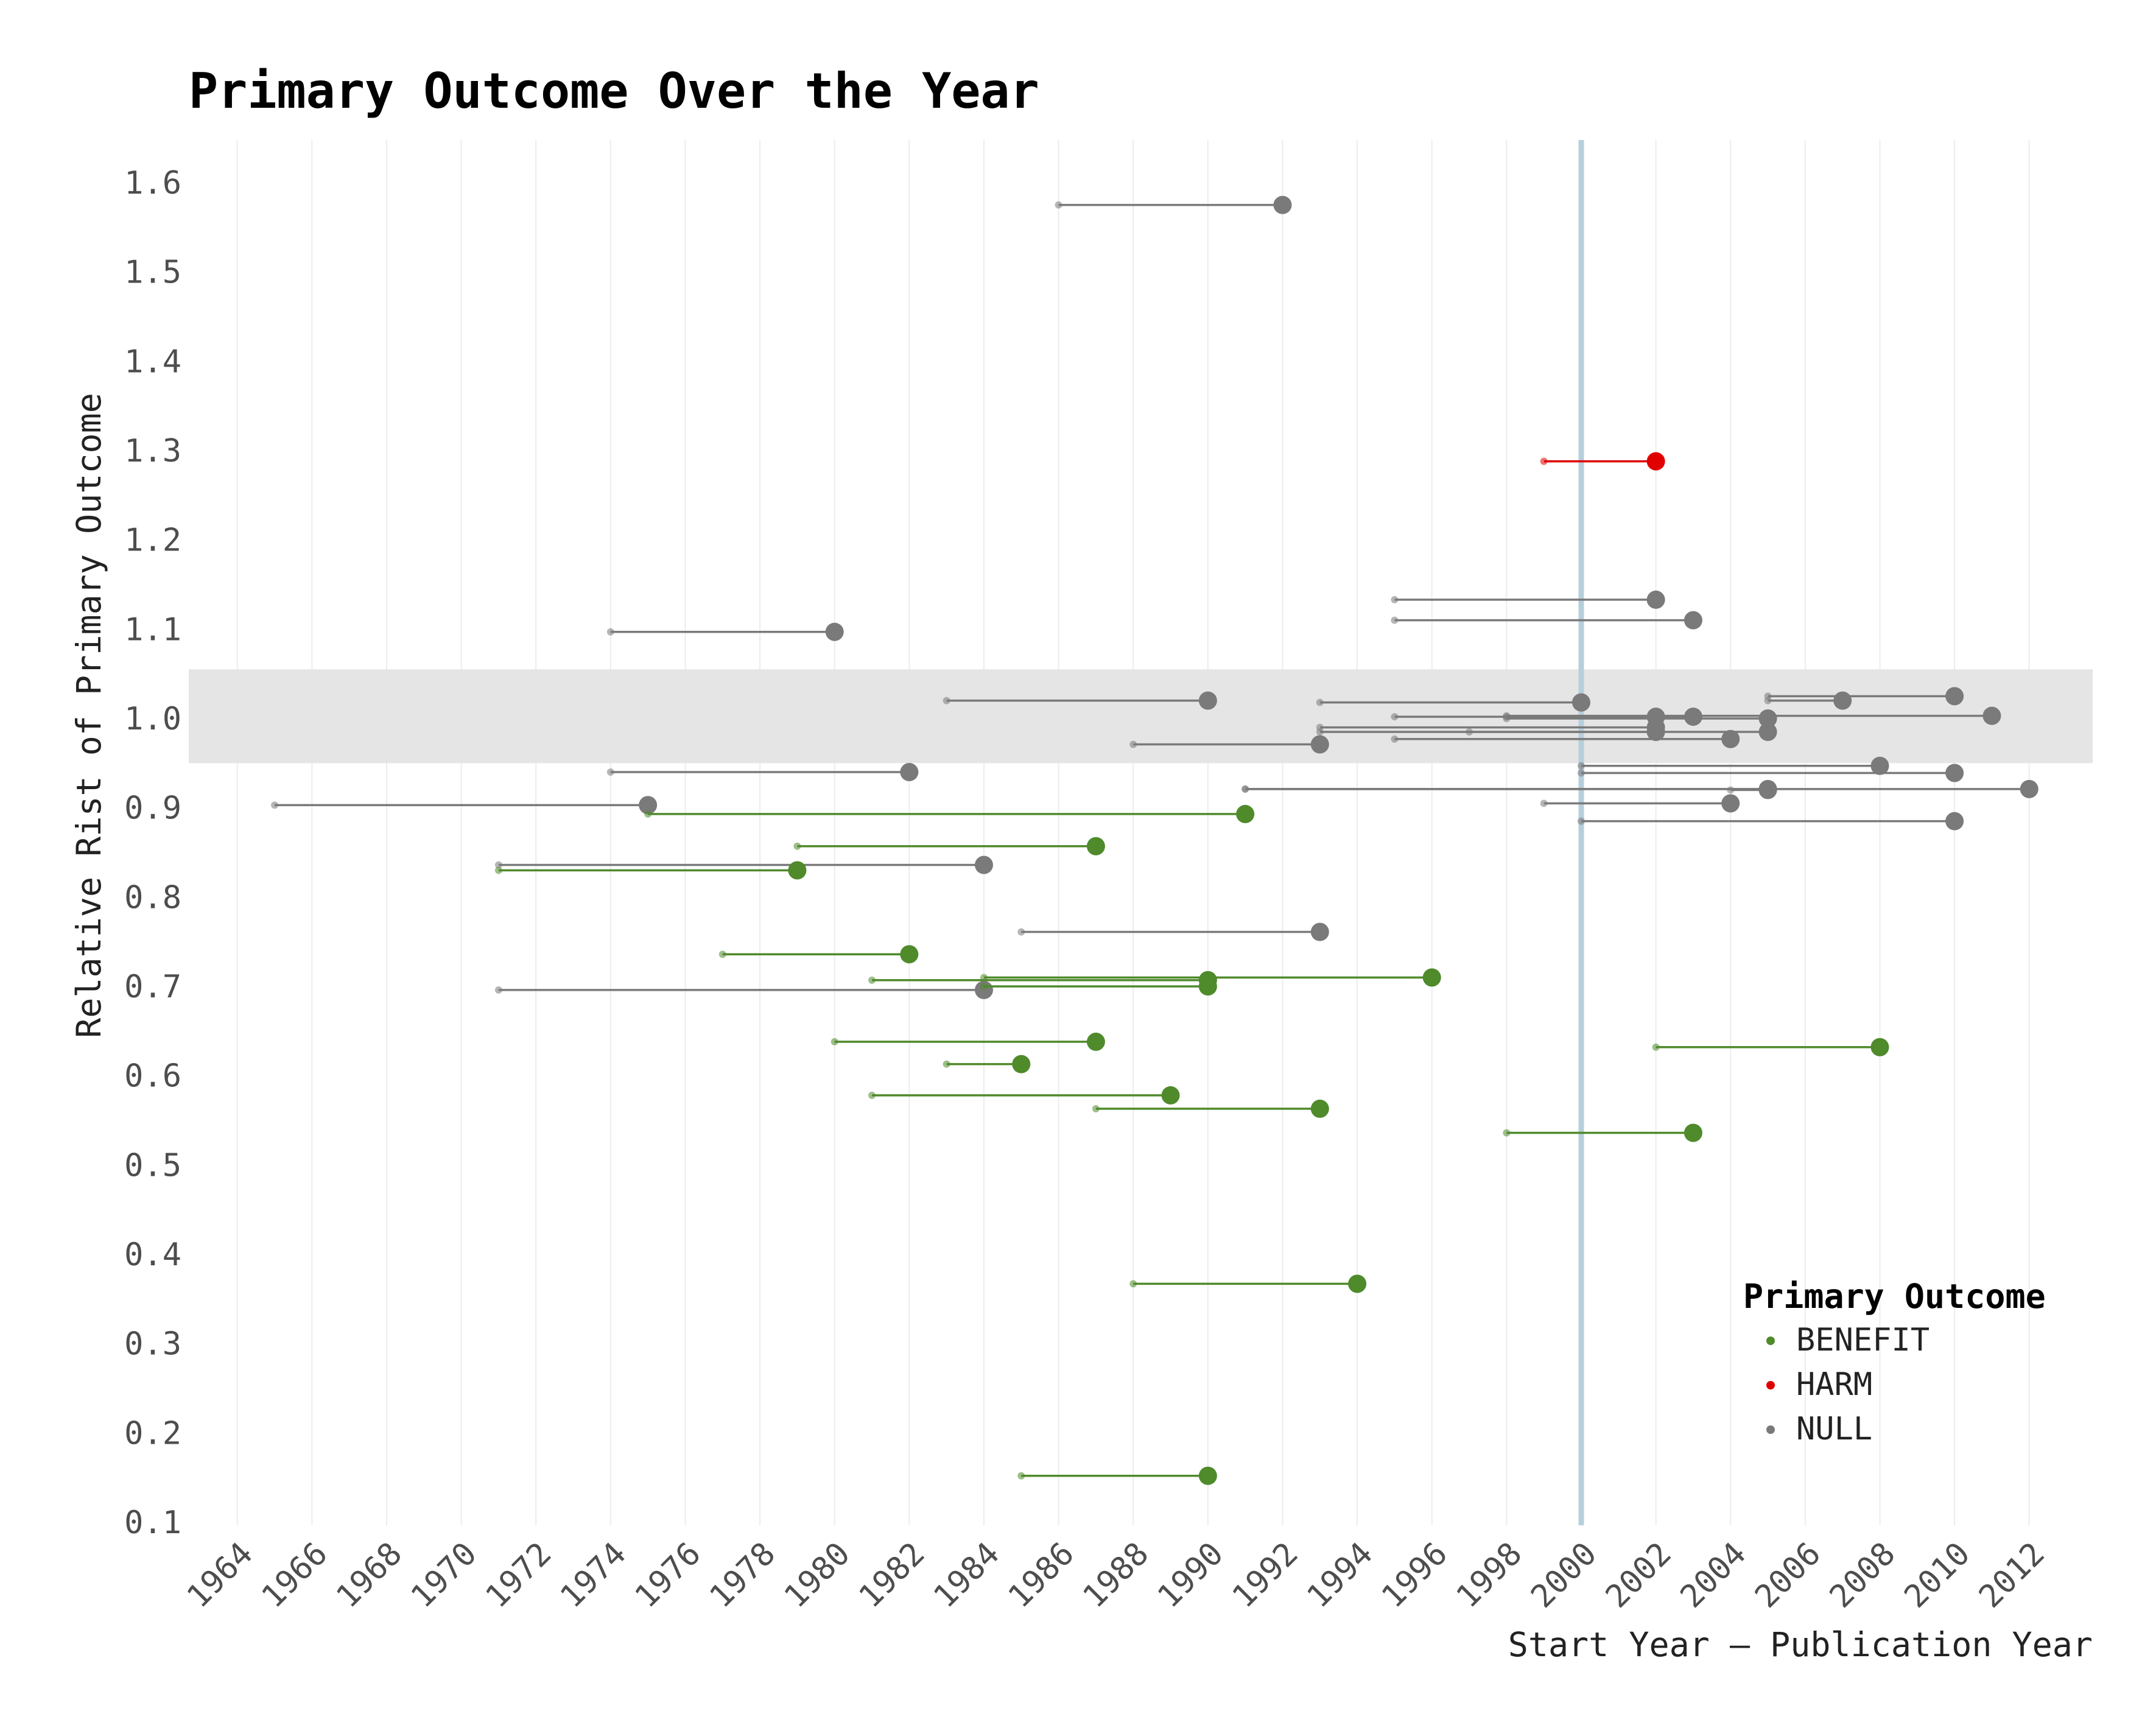 The image size is (2156, 1725). What do you see at coordinates (1770, 1341) in the screenshot?
I see `legend-key-benefit` at bounding box center [1770, 1341].